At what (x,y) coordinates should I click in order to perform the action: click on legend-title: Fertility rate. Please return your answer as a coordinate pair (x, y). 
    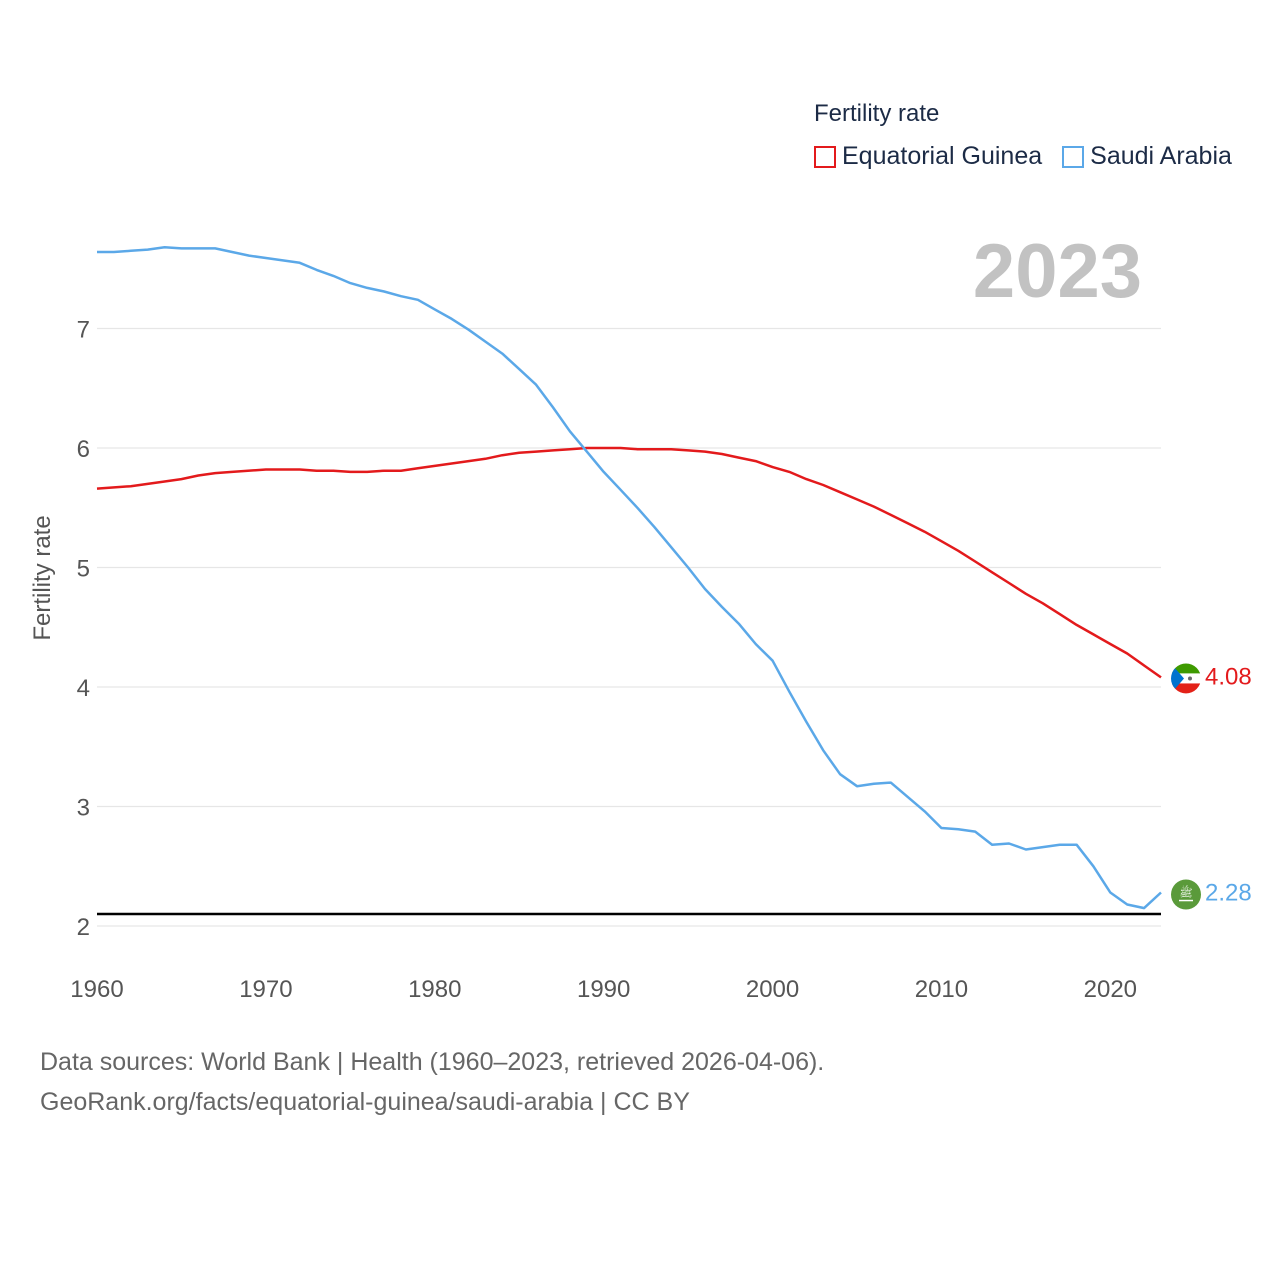
    Looking at the image, I should click on (877, 113).